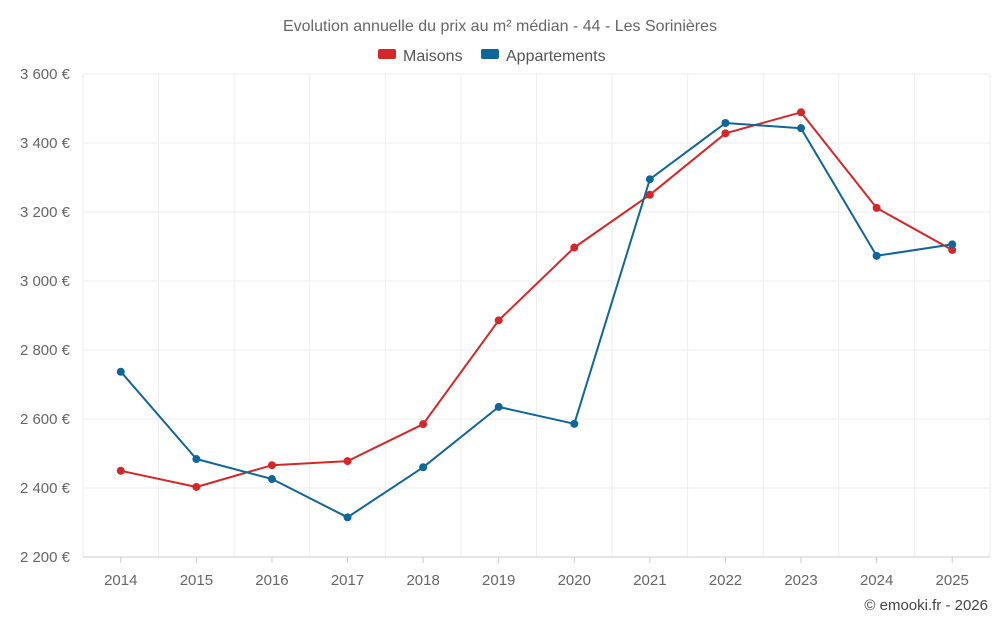 Image resolution: width=1000 pixels, height=625 pixels. Describe the element at coordinates (271, 580) in the screenshot. I see `x-tick-label: 2016` at that location.